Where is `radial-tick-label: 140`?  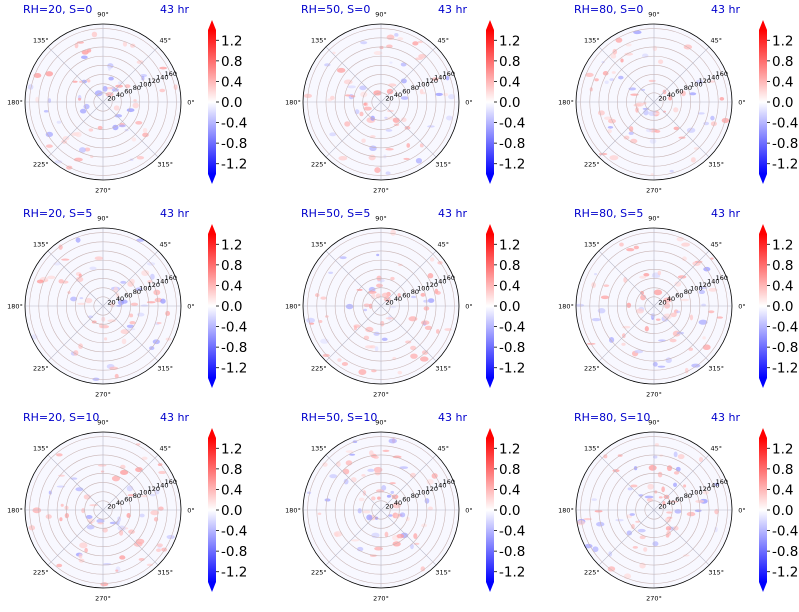
radial-tick-label: 140 is located at coordinates (713, 485).